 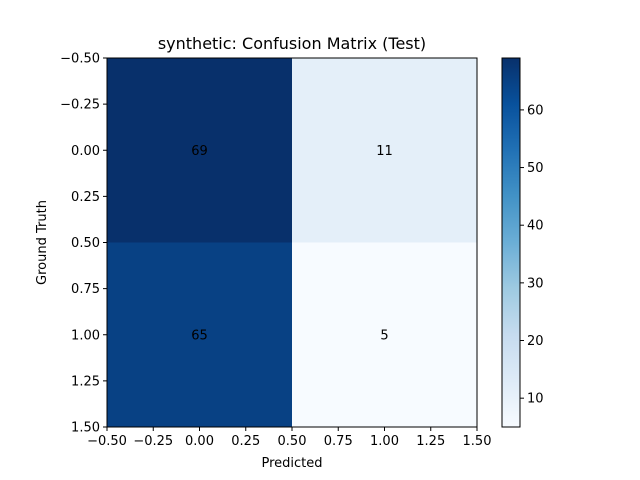 I want to click on y-tick-label: −0.50, so click(x=80, y=59).